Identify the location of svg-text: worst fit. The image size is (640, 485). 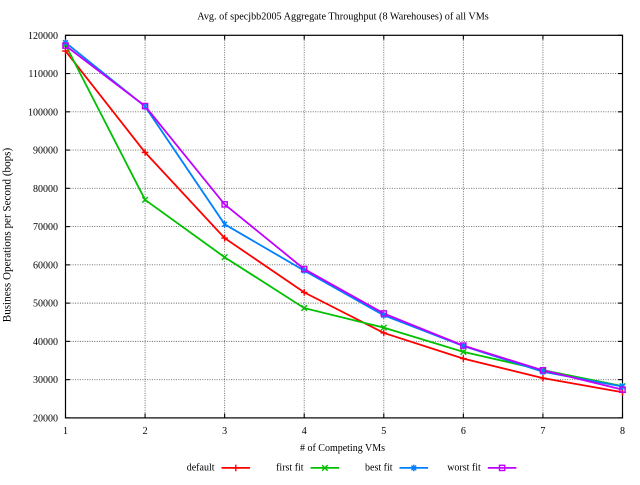
(464, 468).